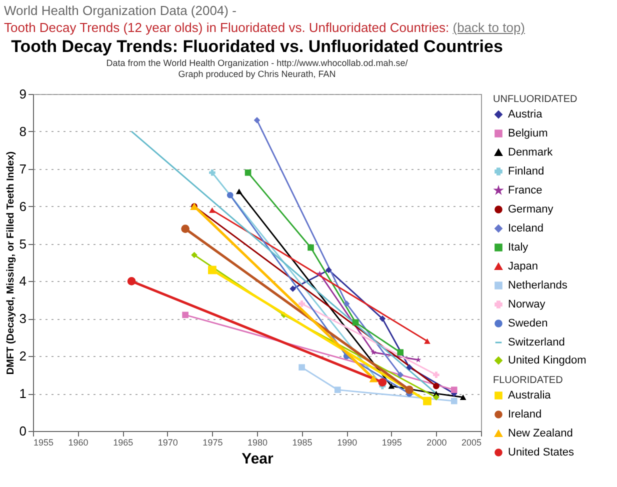  I want to click on x-tick-label: 1960, so click(78, 443).